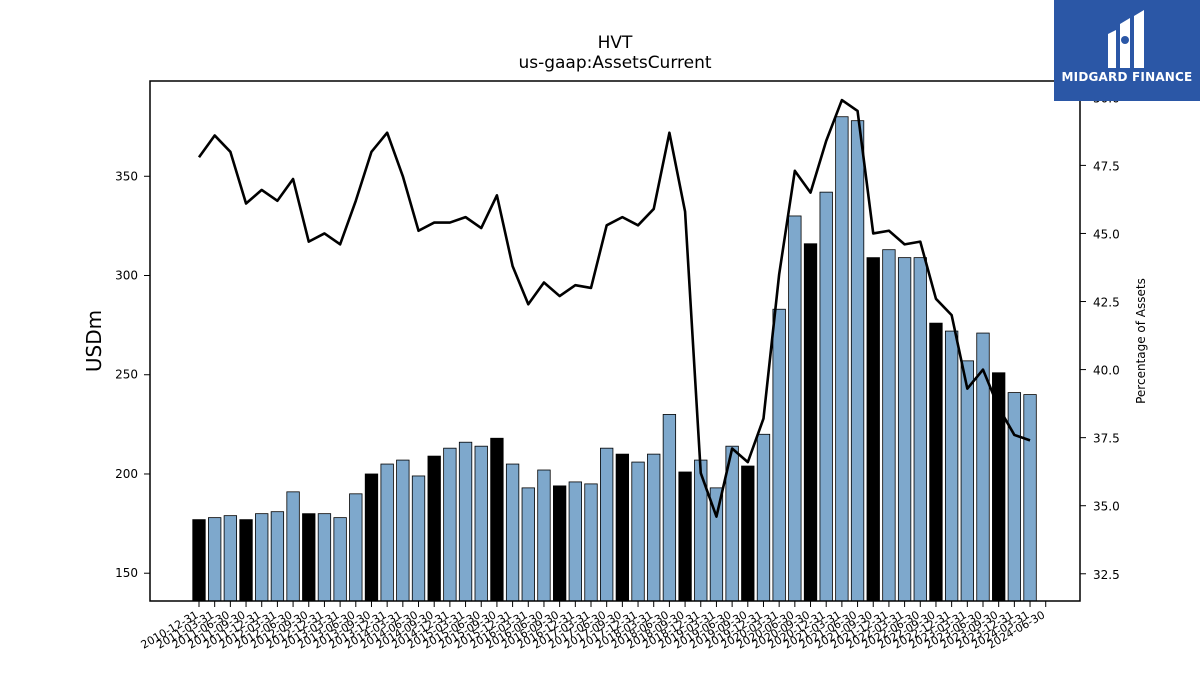 The image size is (1200, 675). I want to click on y2-tick-label: 40.0, so click(1106, 371).